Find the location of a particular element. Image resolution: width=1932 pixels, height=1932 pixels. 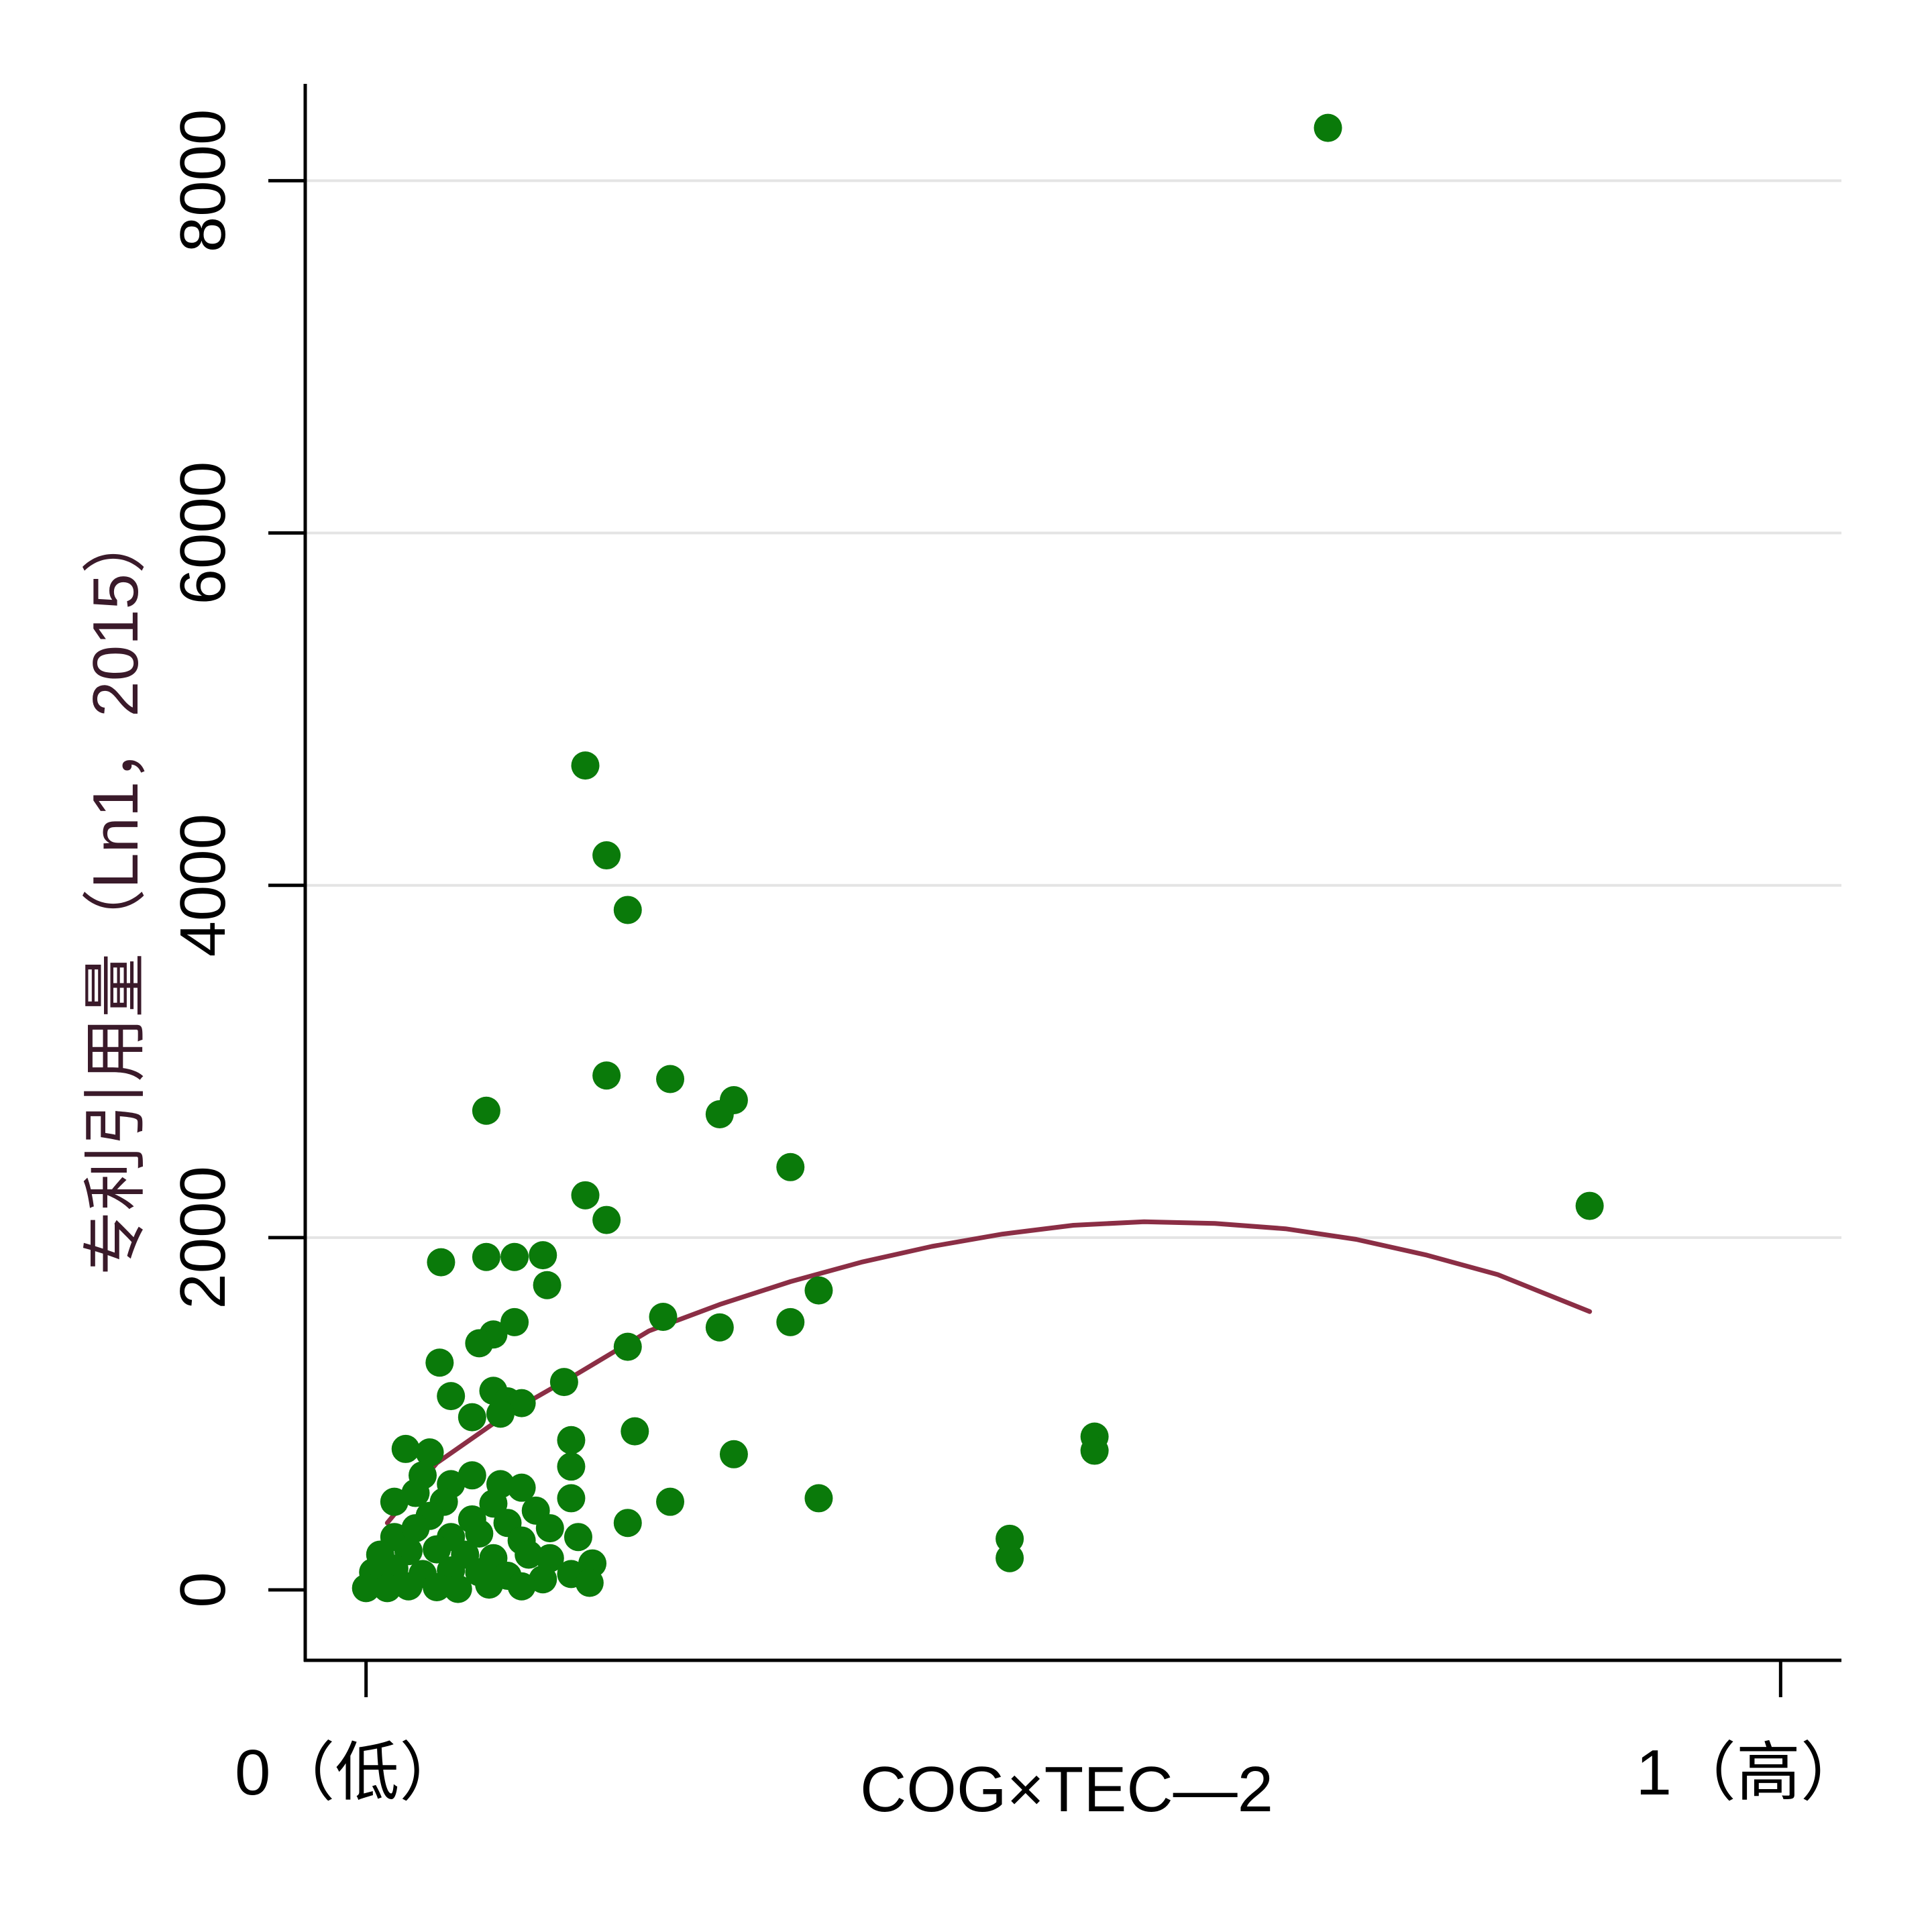

x-tick-label: 0（低） is located at coordinates (349, 1773).